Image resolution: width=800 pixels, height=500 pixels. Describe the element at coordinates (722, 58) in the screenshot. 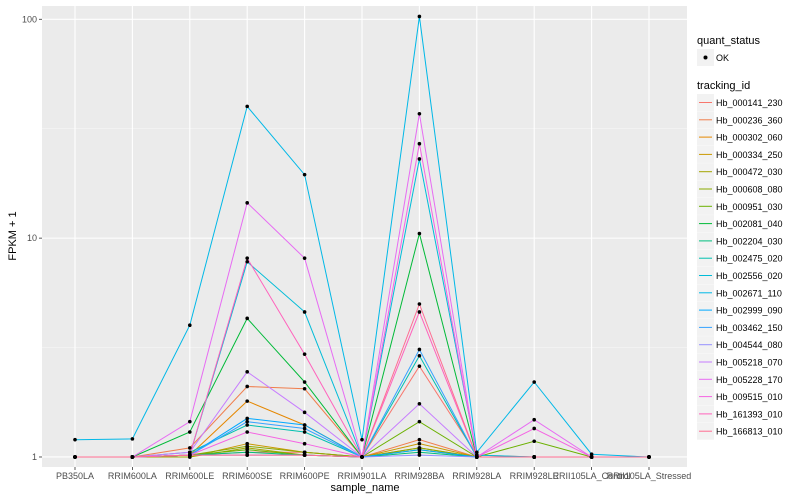

I see `legend-points-label: OK` at that location.